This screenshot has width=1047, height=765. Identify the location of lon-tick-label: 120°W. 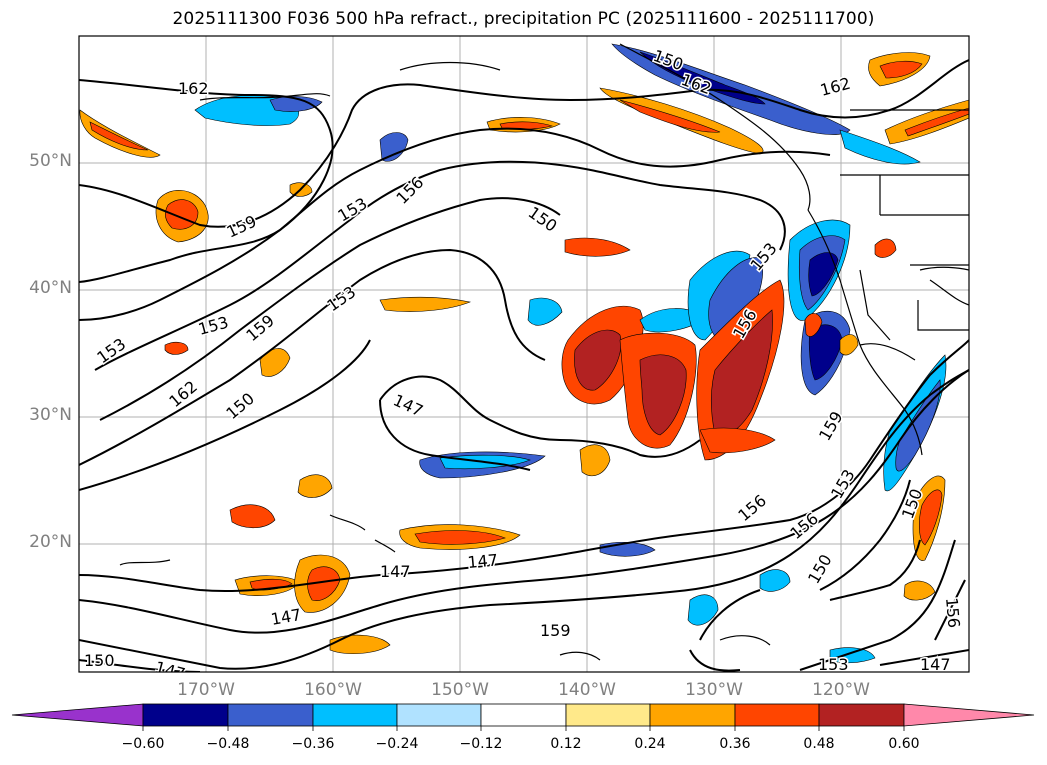
(841, 690).